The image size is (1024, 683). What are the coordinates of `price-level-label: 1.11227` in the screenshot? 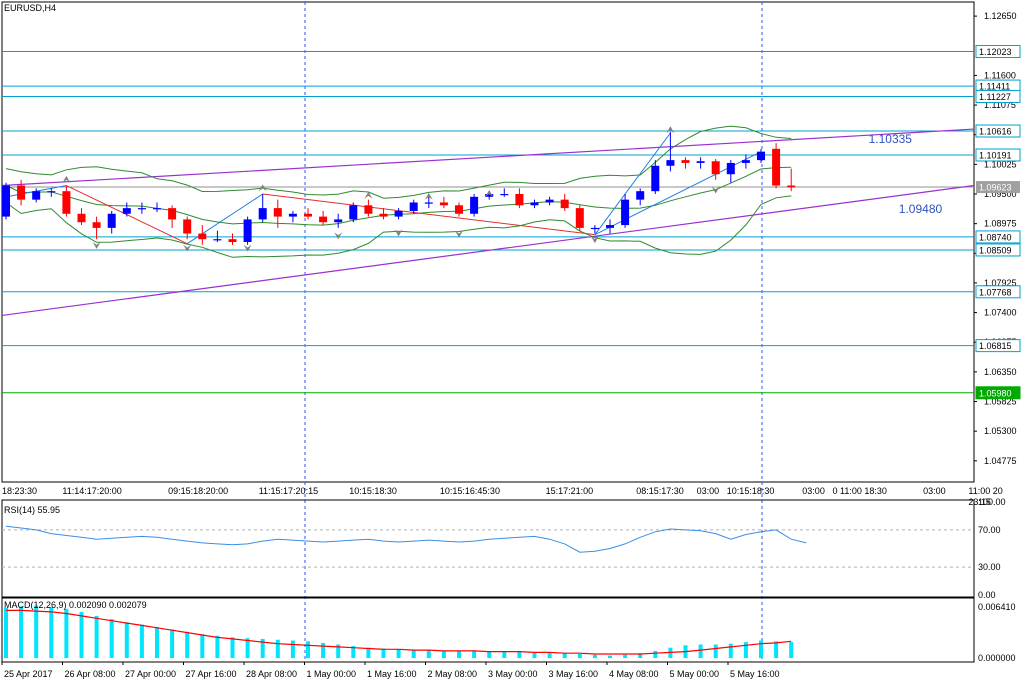 It's located at (995, 97).